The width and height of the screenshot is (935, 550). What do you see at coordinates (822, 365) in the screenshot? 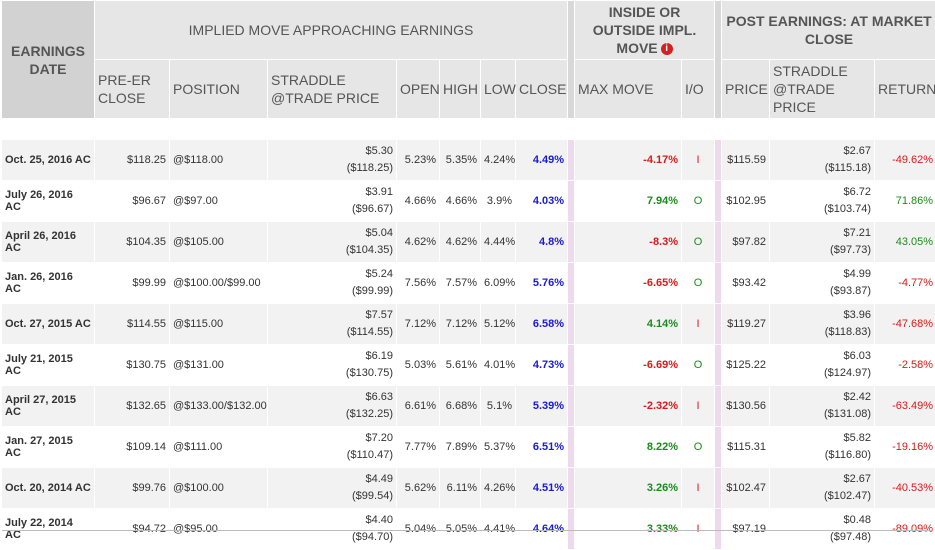
I see `cell-straddle-post: $6.03 ($124.97)` at bounding box center [822, 365].